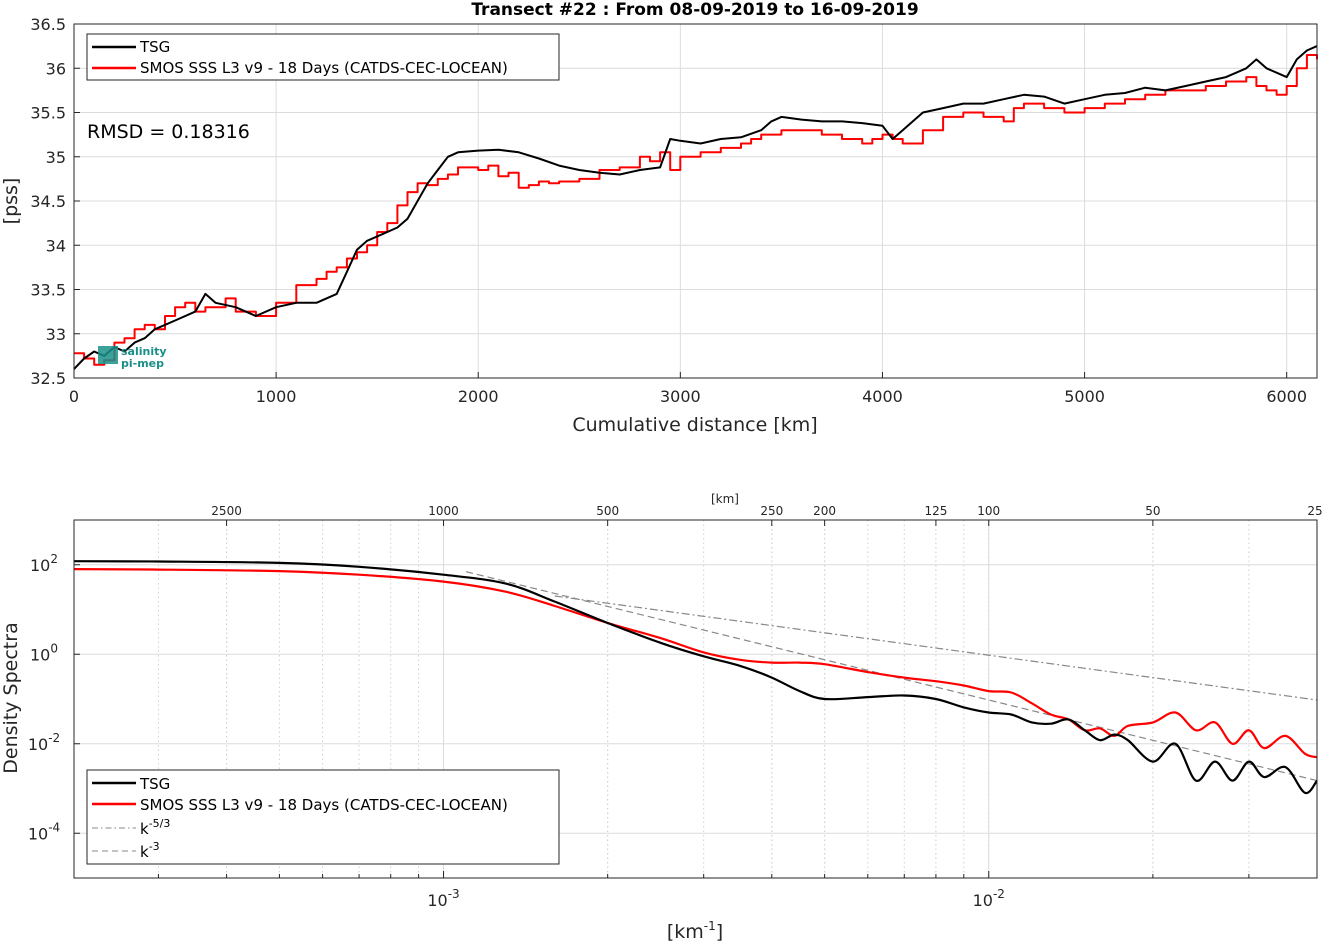 This screenshot has height=942, width=1326. What do you see at coordinates (56, 157) in the screenshot?
I see `top-y-tick-label: 35` at bounding box center [56, 157].